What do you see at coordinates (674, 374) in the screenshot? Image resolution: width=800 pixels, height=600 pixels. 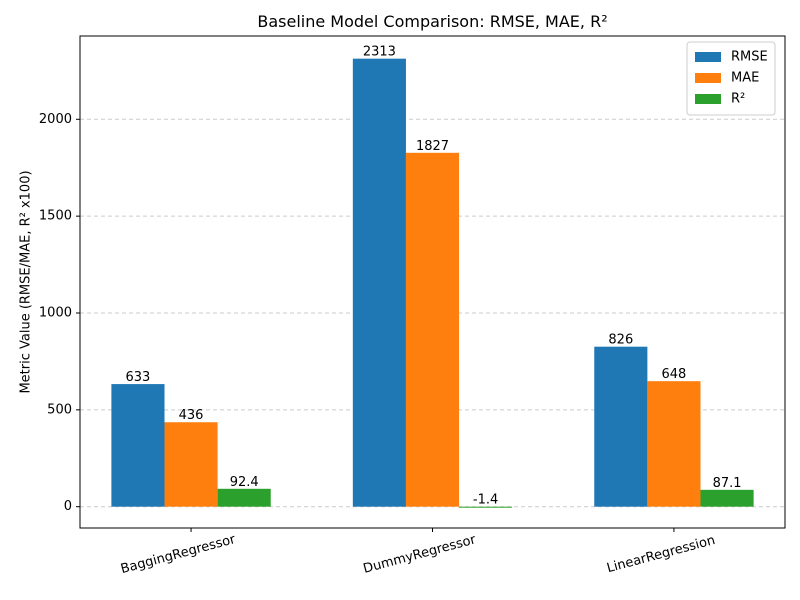 I see `data-label: 648` at bounding box center [674, 374].